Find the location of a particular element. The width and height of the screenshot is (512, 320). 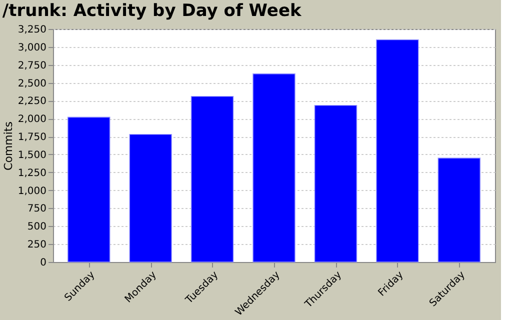

y-tick-label: 2,250 is located at coordinates (32, 102).